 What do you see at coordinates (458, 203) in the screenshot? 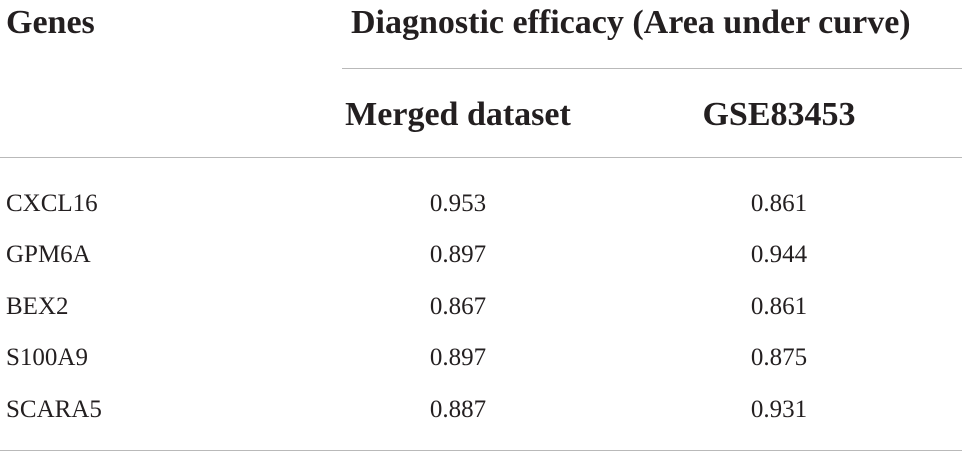
I see `merged-value: 0.953` at bounding box center [458, 203].